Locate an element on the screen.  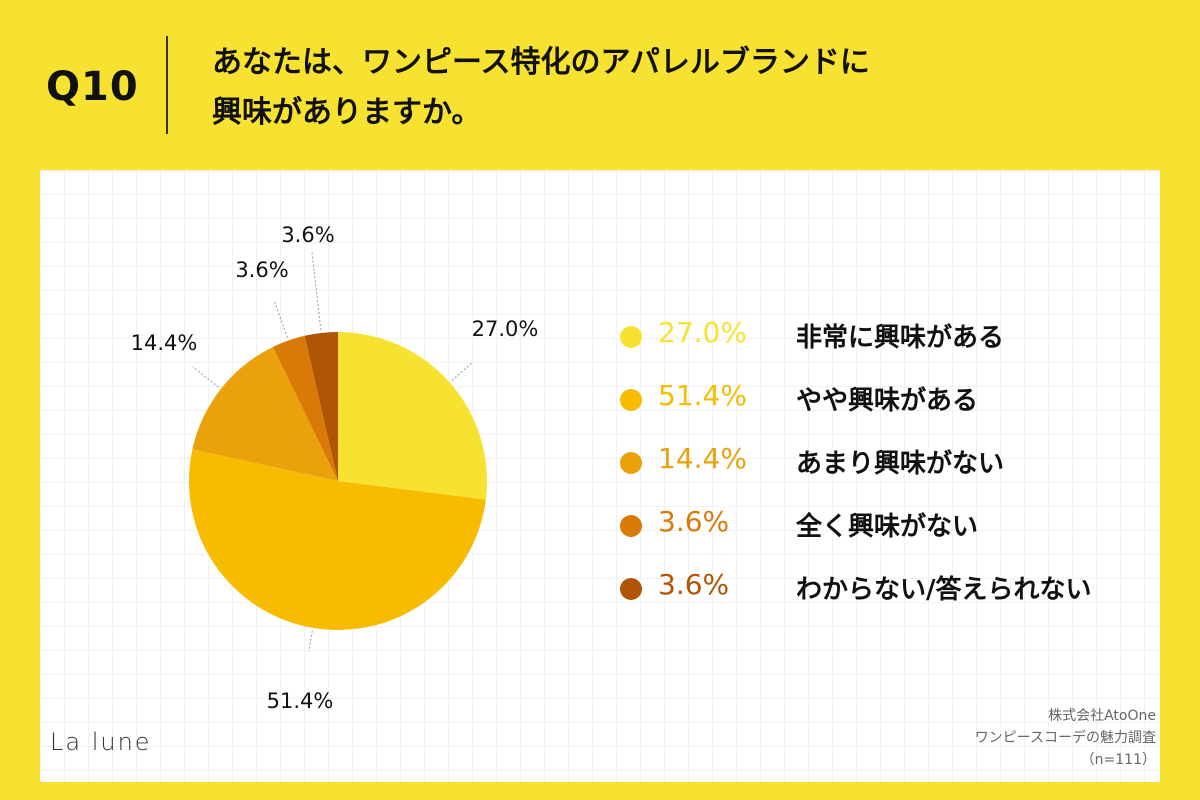
legend-percent: 51.4% is located at coordinates (702, 395).